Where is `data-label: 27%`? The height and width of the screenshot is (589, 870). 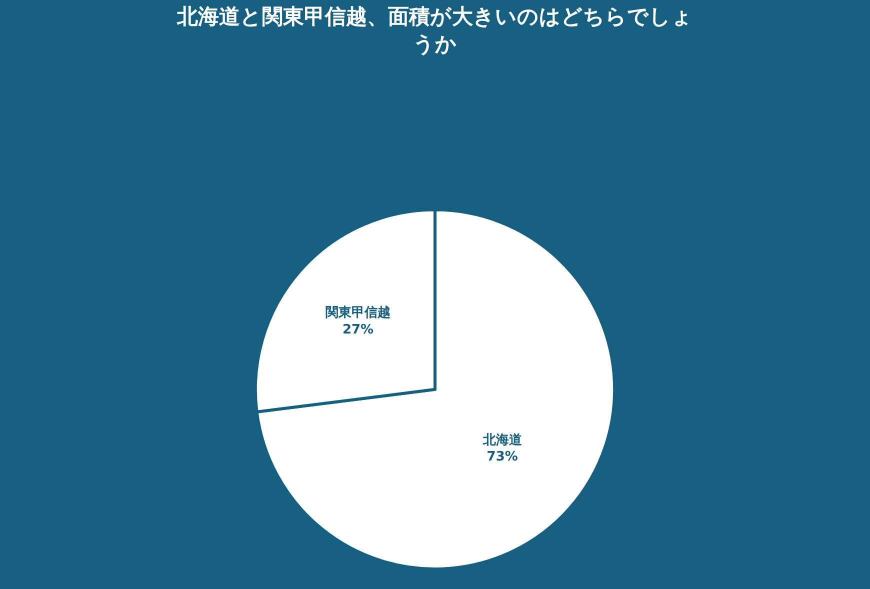 data-label: 27% is located at coordinates (358, 330).